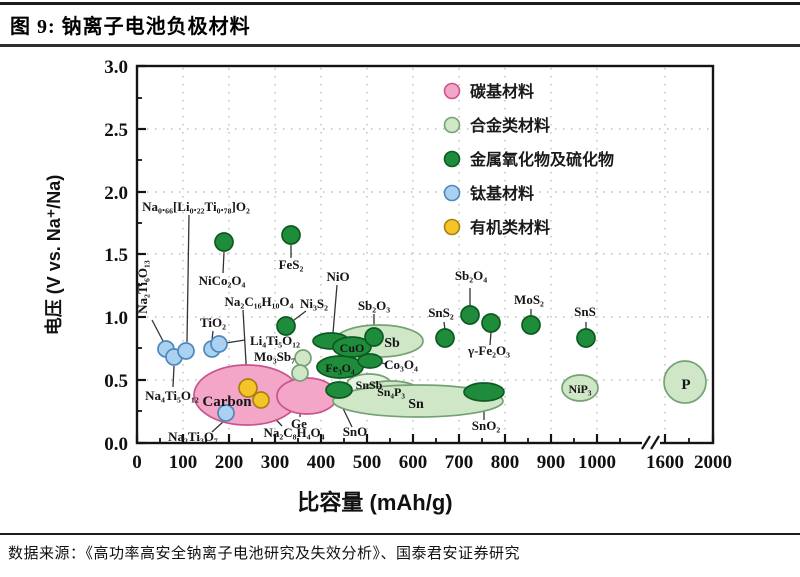 The height and width of the screenshot is (577, 800). Describe the element at coordinates (488, 350) in the screenshot. I see `data-point-label-oxide-sulfide-11: γ-Fe₂O₃` at that location.